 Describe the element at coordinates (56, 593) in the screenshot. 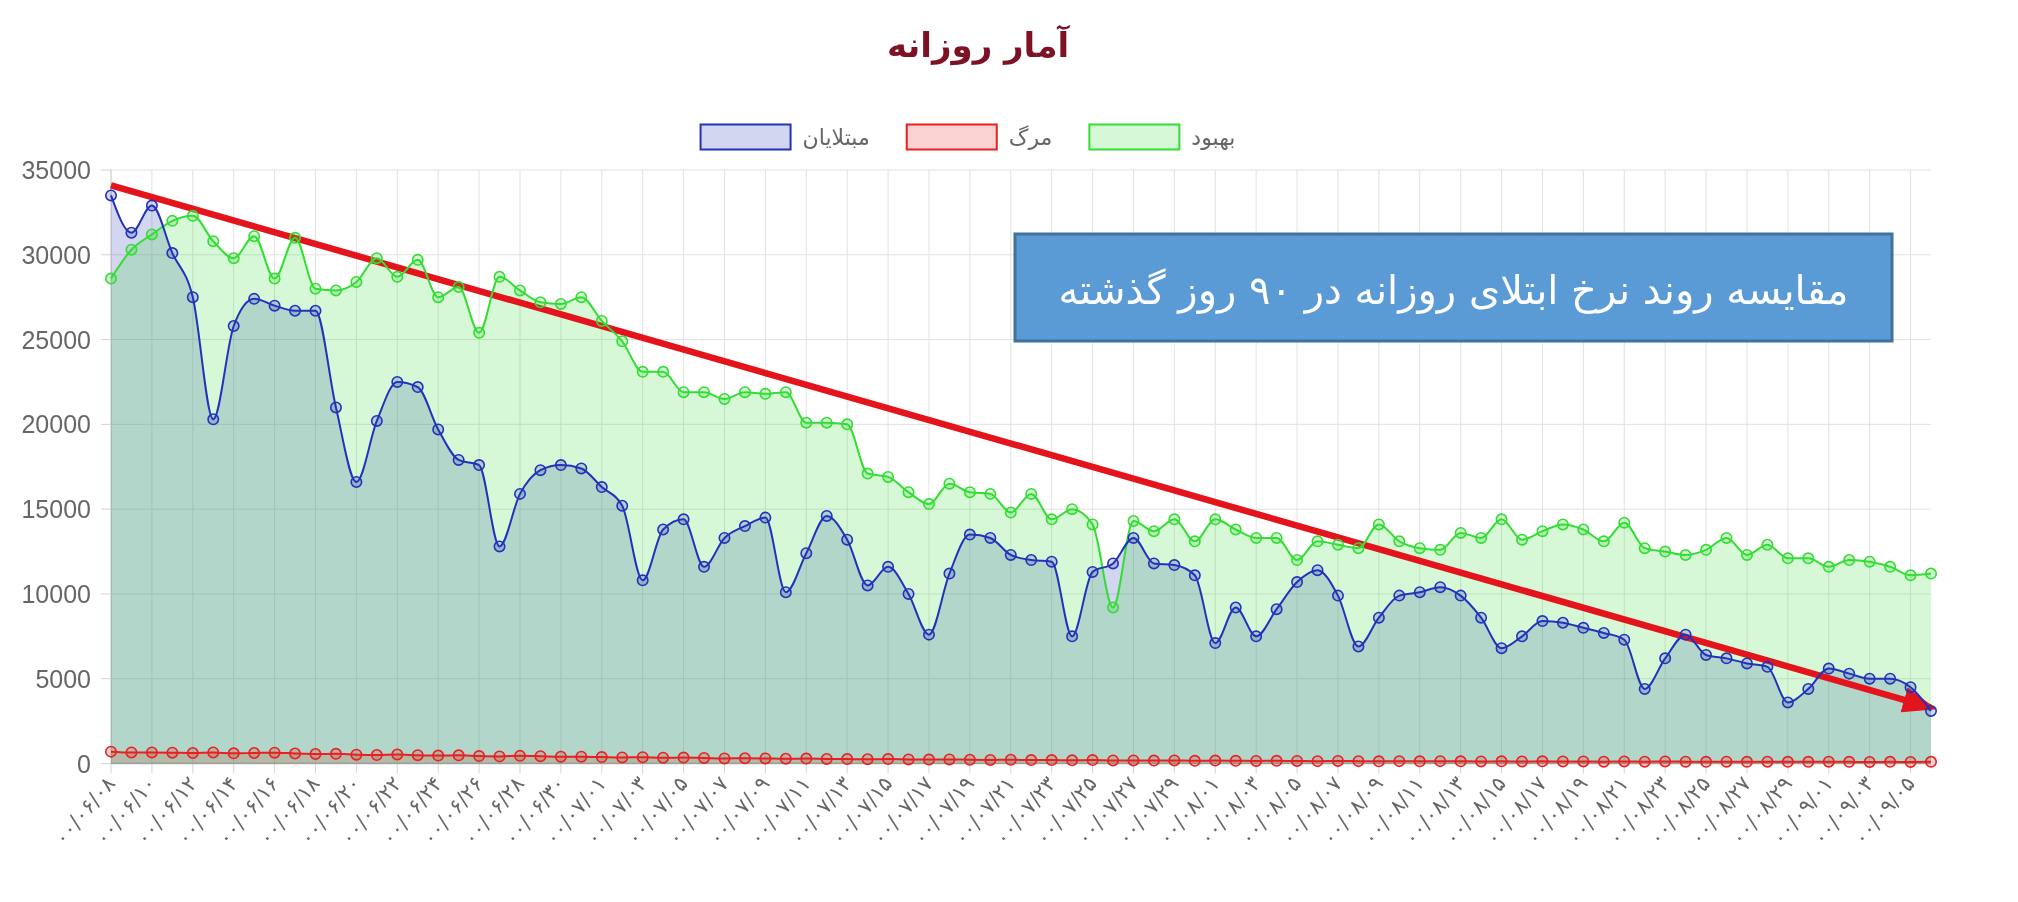

I see `y-tick-label: 10000` at that location.